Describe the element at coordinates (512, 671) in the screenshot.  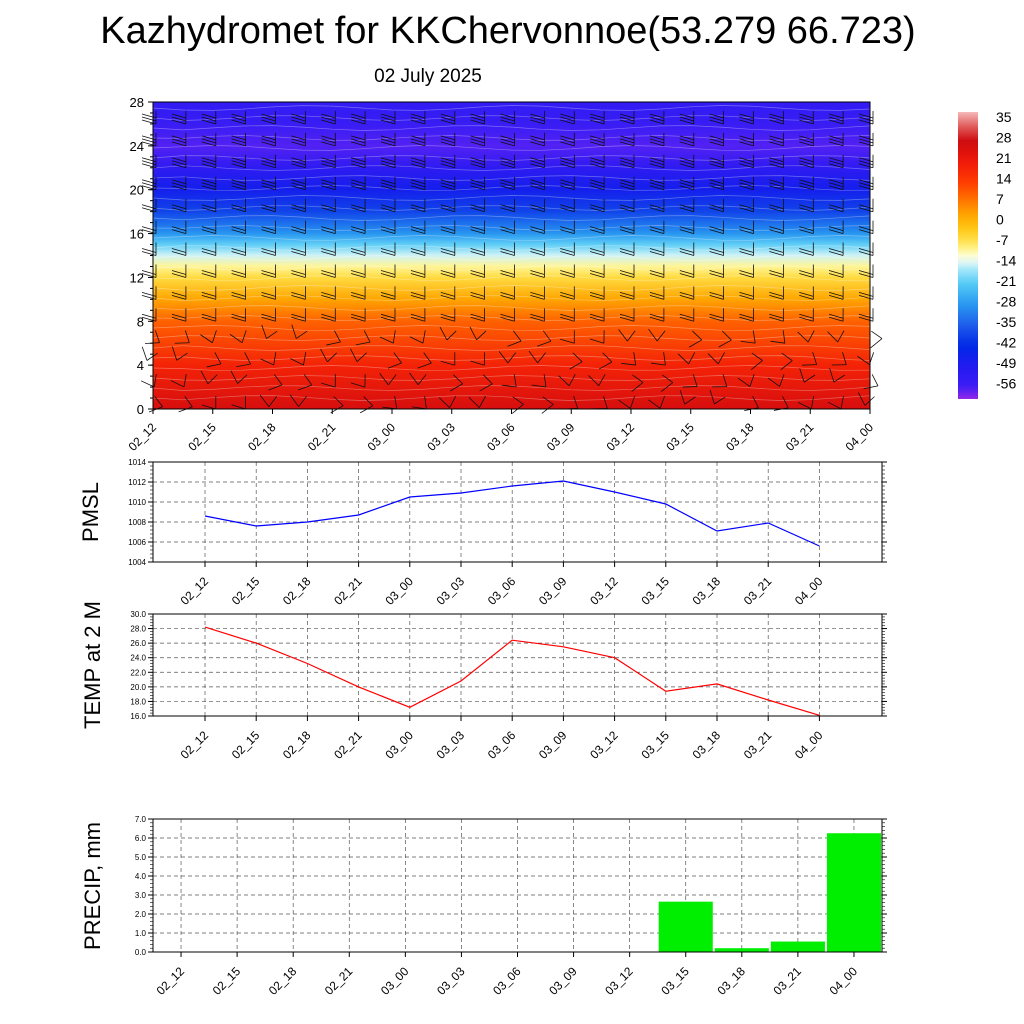
I see `temp-series-line` at that location.